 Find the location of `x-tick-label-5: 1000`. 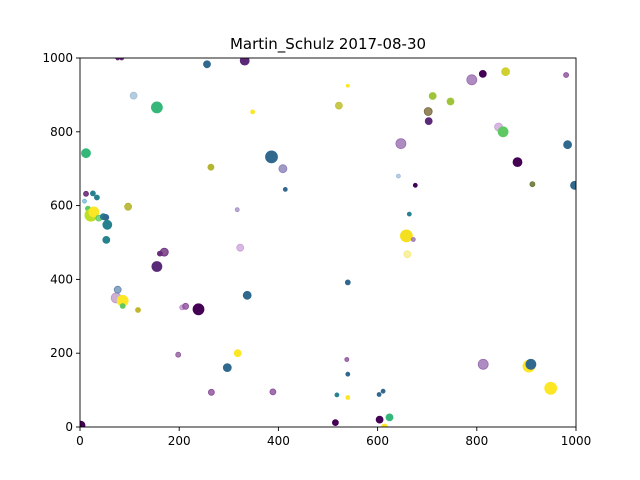

x-tick-label-5: 1000 is located at coordinates (576, 441).